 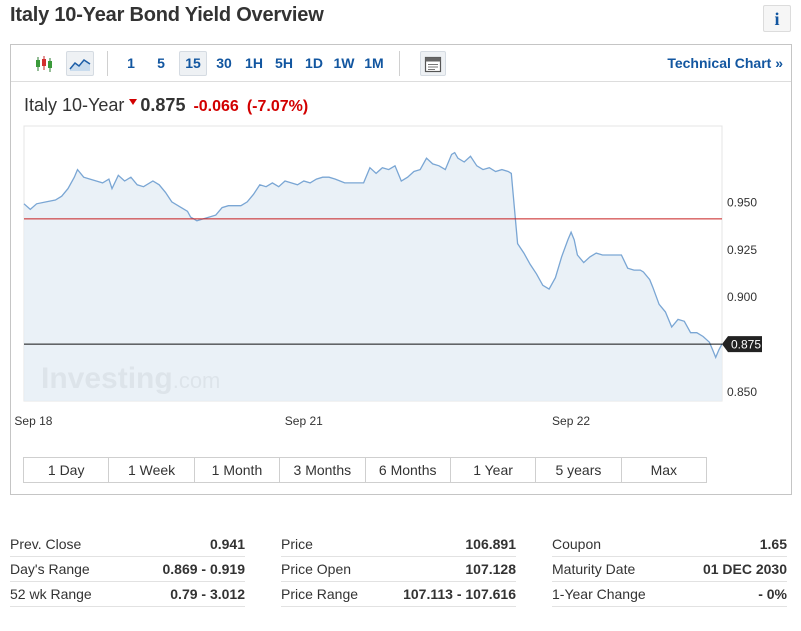 What do you see at coordinates (772, 594) in the screenshot?
I see `stat-value: - 0%` at bounding box center [772, 594].